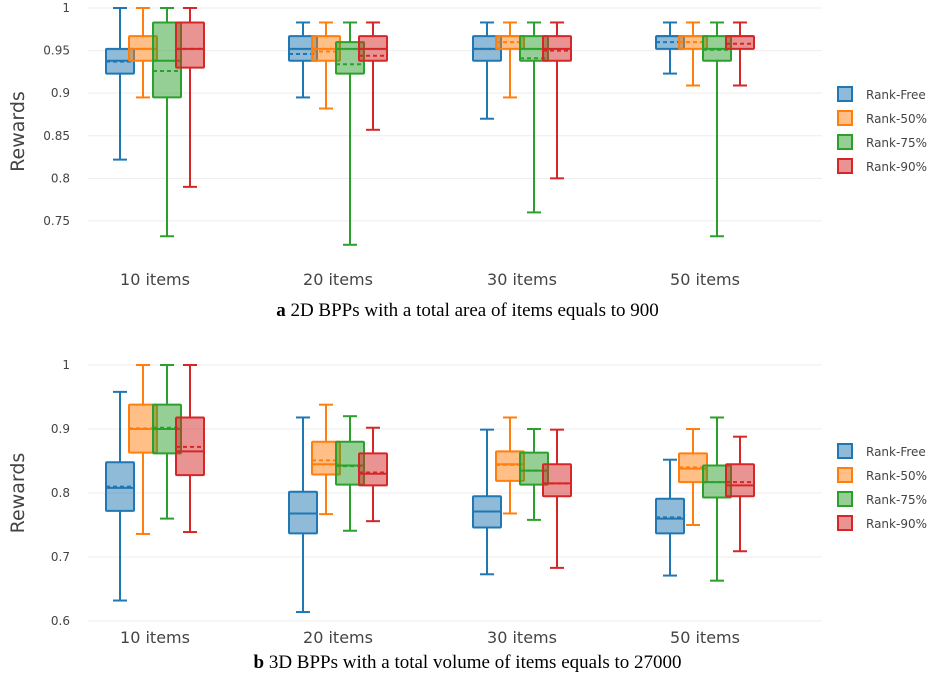 The image size is (935, 682). What do you see at coordinates (60, 621) in the screenshot?
I see `y-tick-label: 0.6` at bounding box center [60, 621].